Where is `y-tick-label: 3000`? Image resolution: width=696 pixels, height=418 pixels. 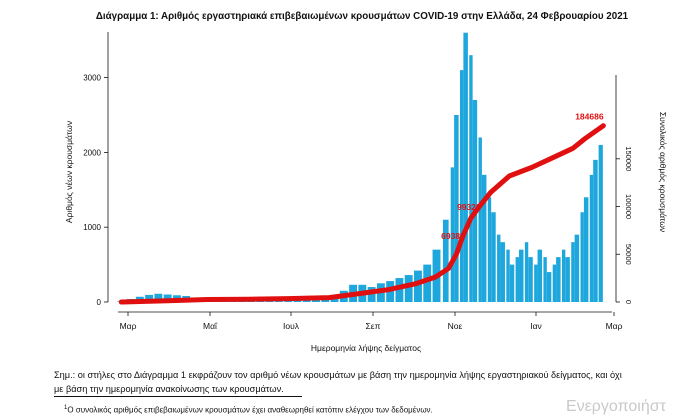 y-tick-label: 3000 is located at coordinates (92, 78).